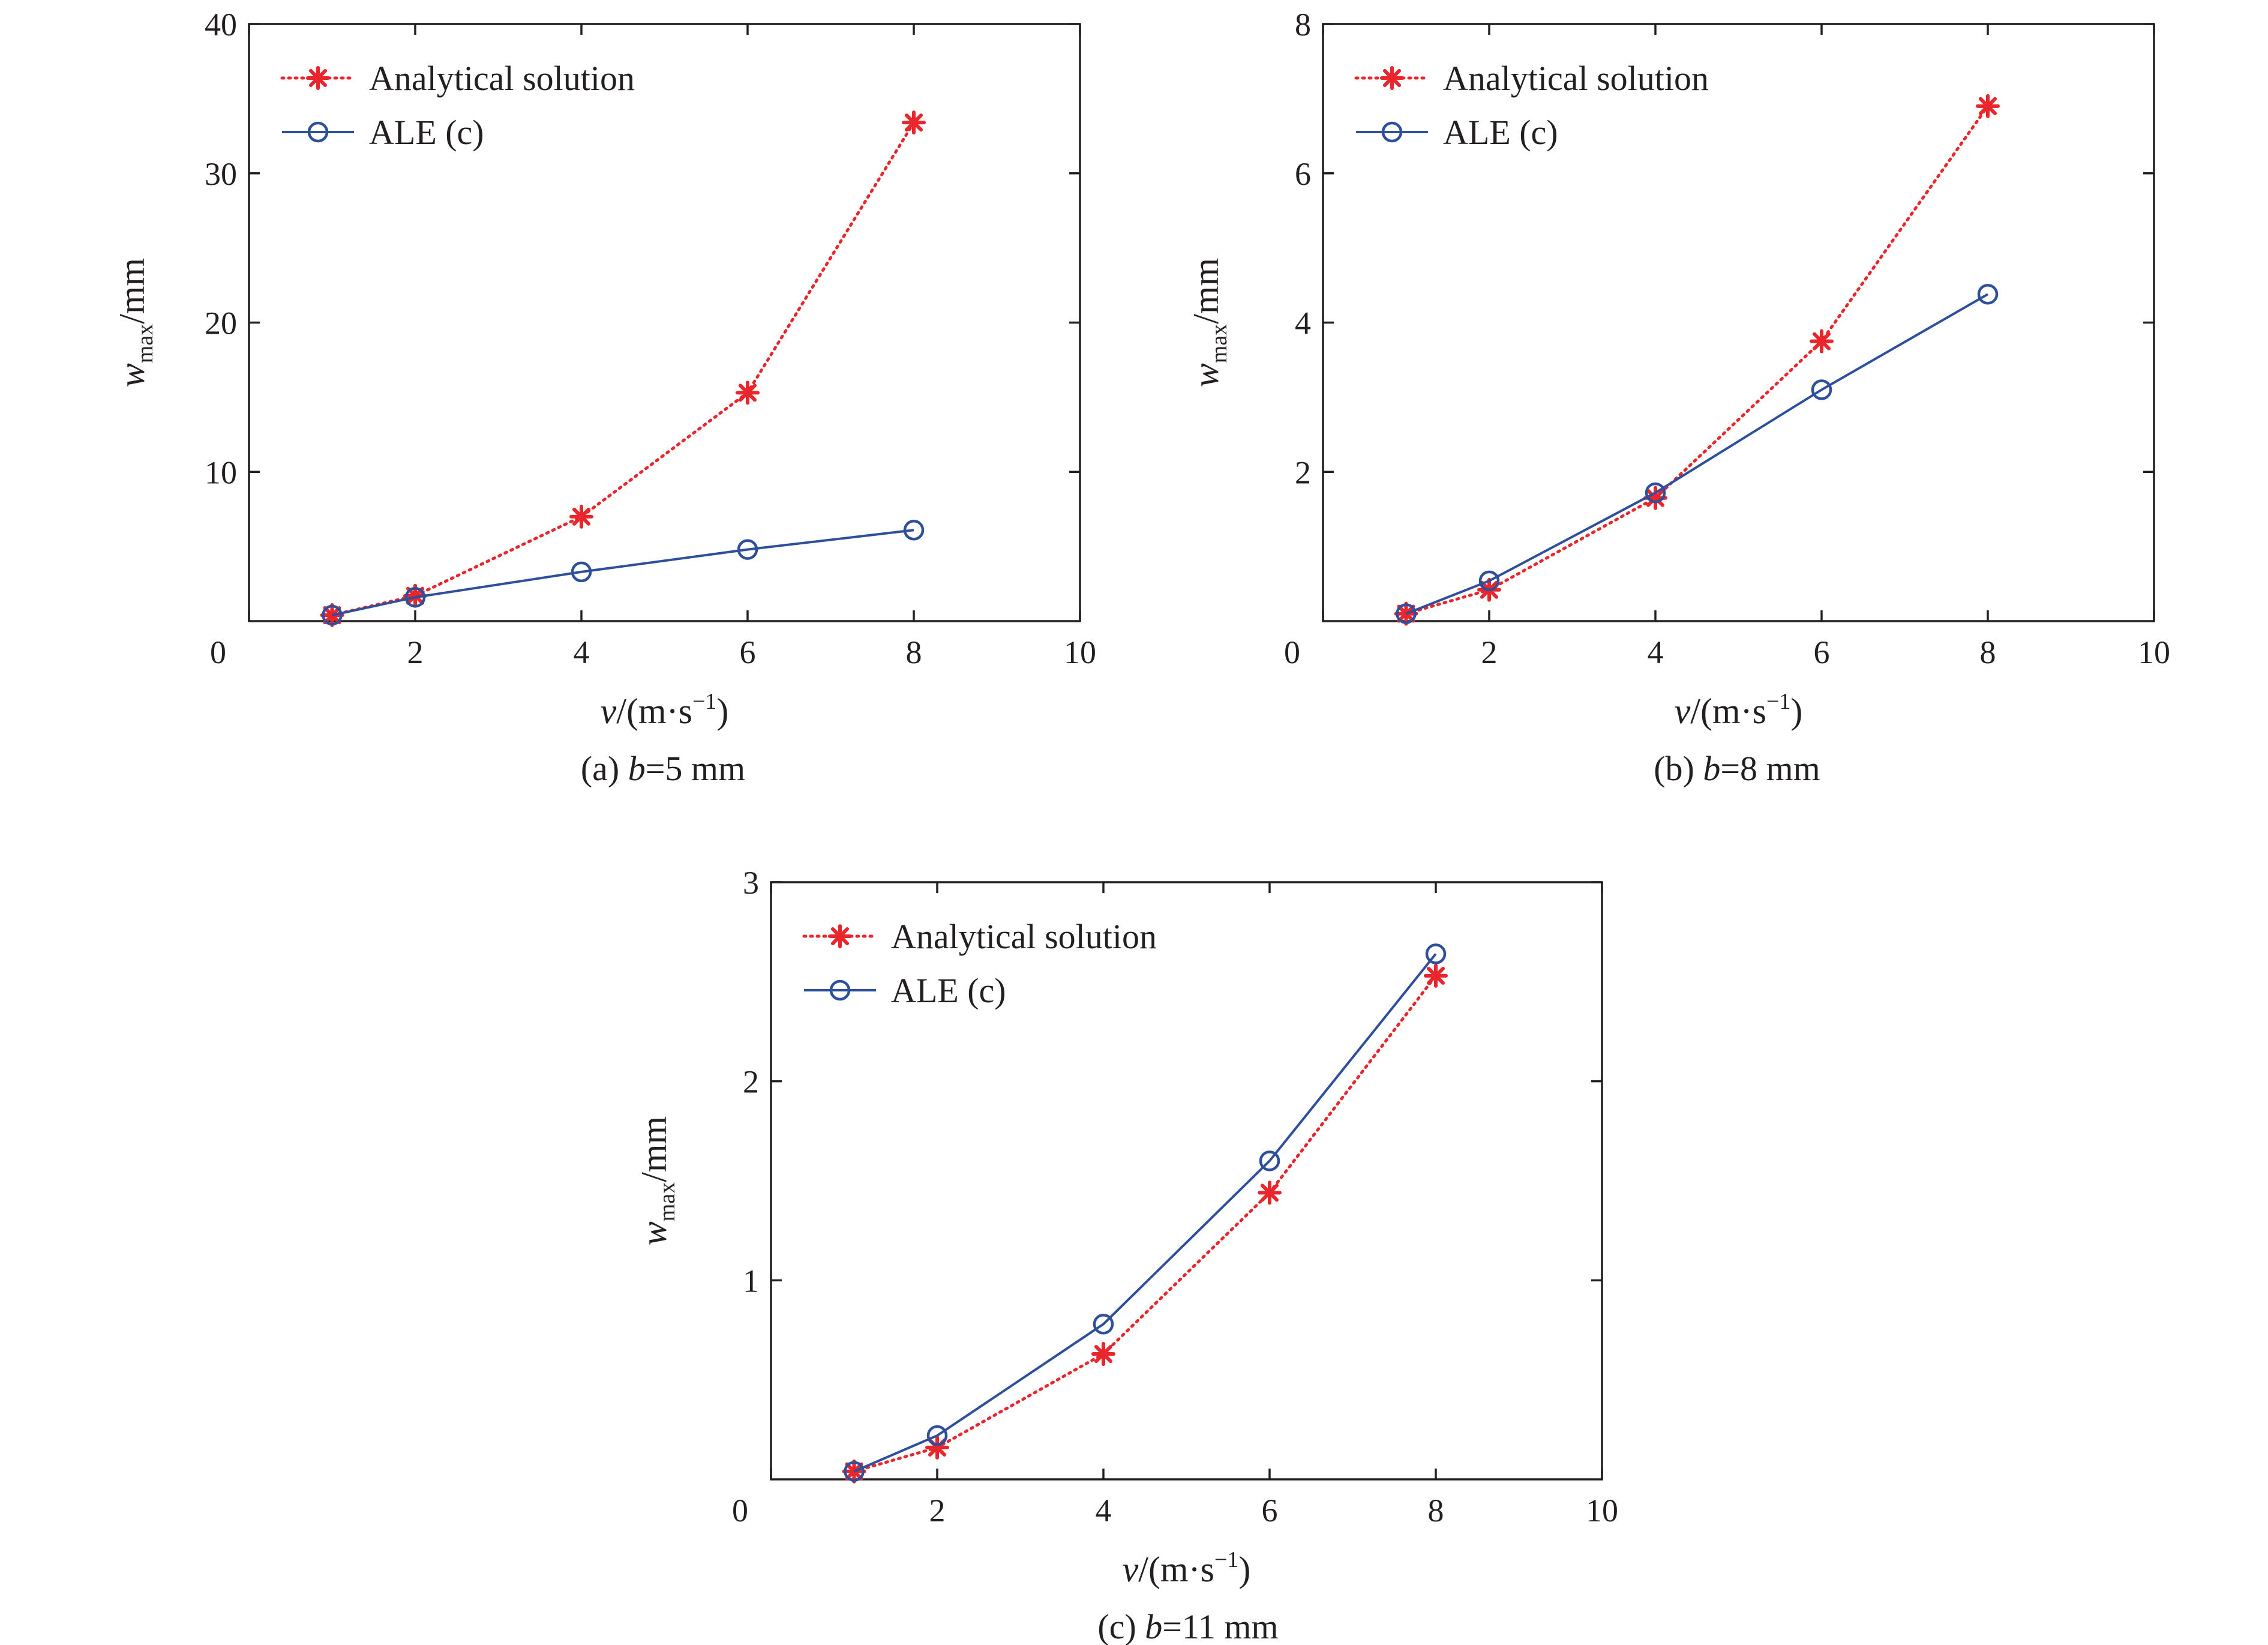 The height and width of the screenshot is (1645, 2268). I want to click on panel-caption: (c) b=11 mm, so click(1187, 1626).